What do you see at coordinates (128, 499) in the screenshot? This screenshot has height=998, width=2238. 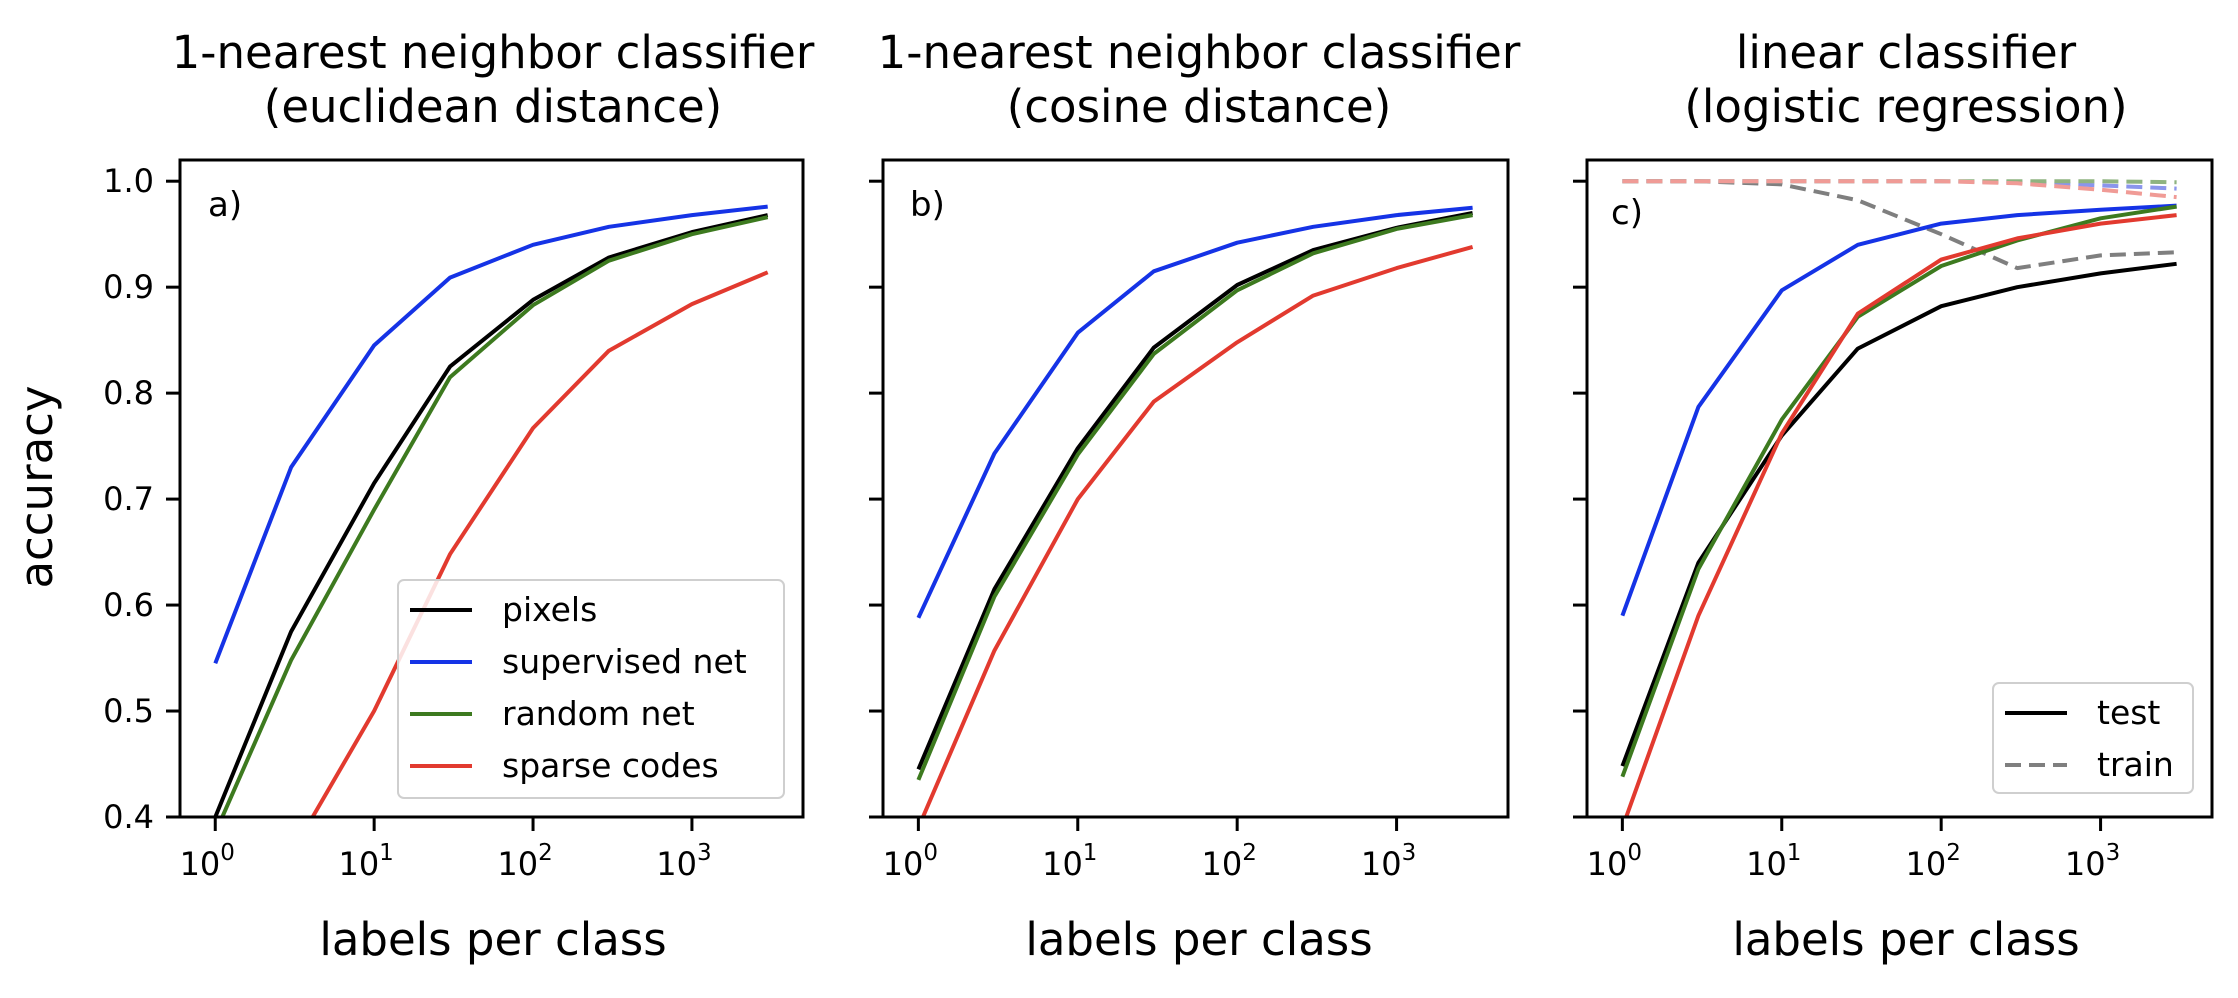 I see `y-tick-label: 0.7` at bounding box center [128, 499].